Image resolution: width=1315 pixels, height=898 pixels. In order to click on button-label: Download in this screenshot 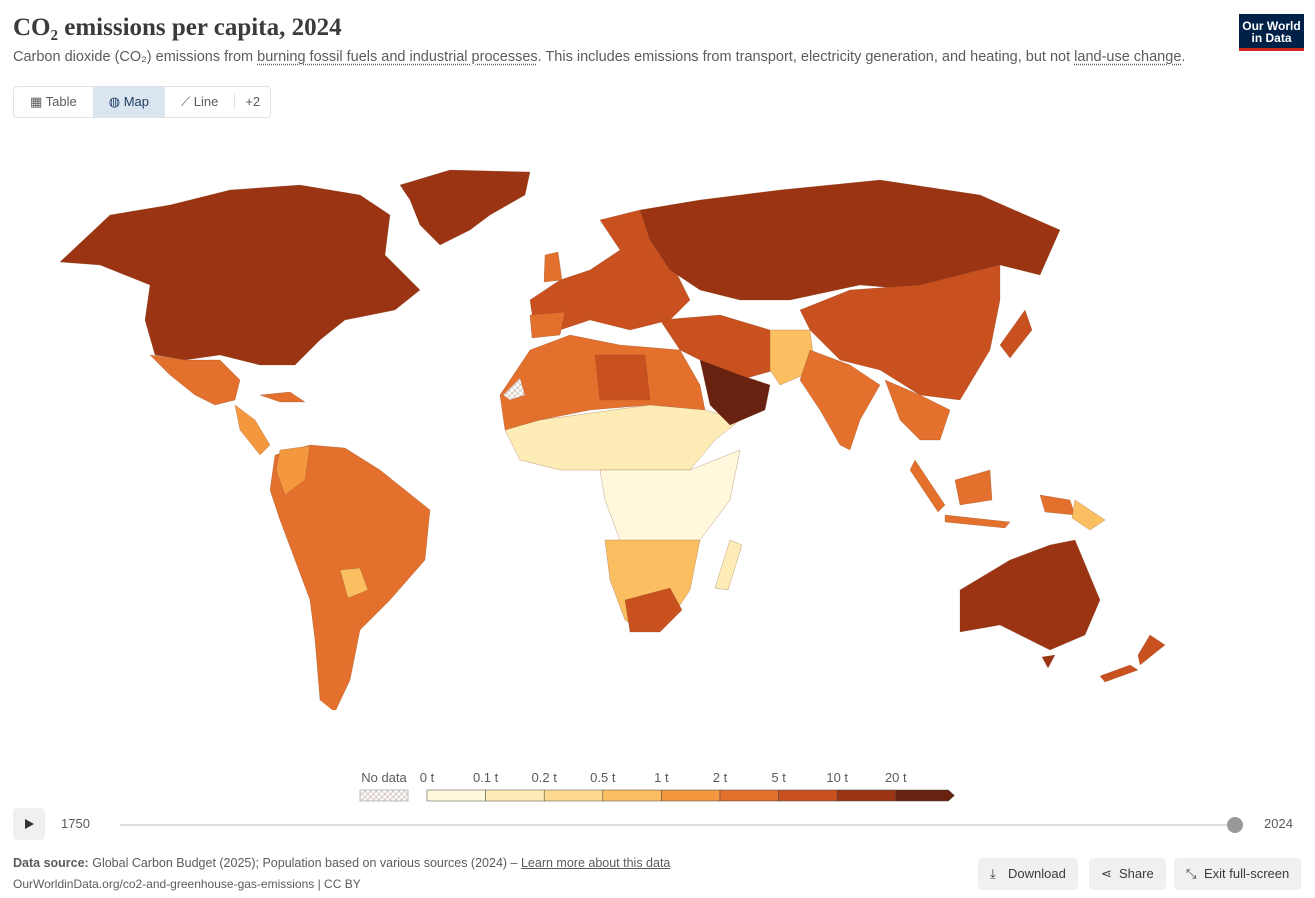, I will do `click(1037, 873)`.